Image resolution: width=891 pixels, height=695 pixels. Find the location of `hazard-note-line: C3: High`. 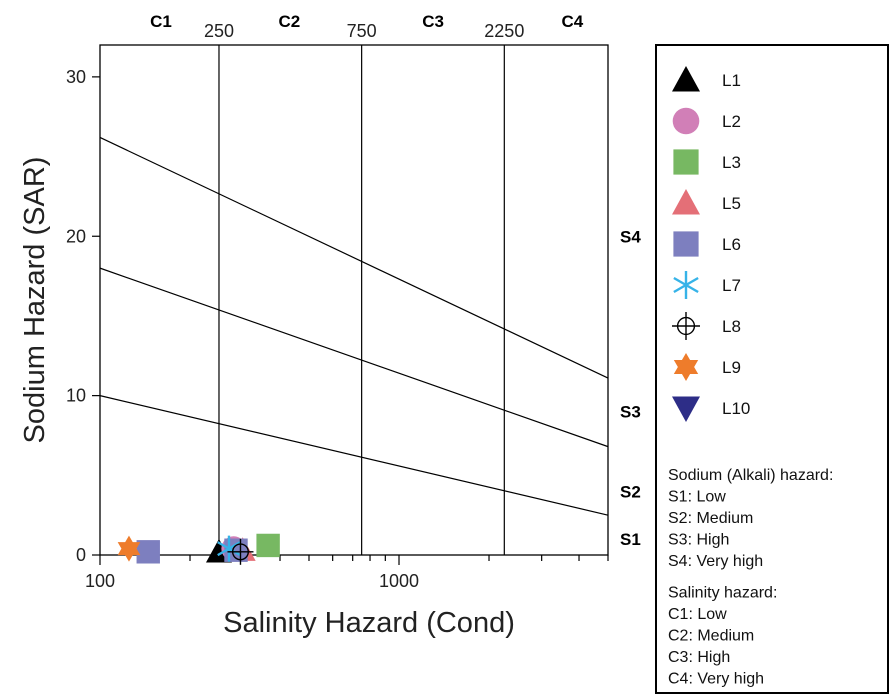

hazard-note-line: C3: High is located at coordinates (699, 657).